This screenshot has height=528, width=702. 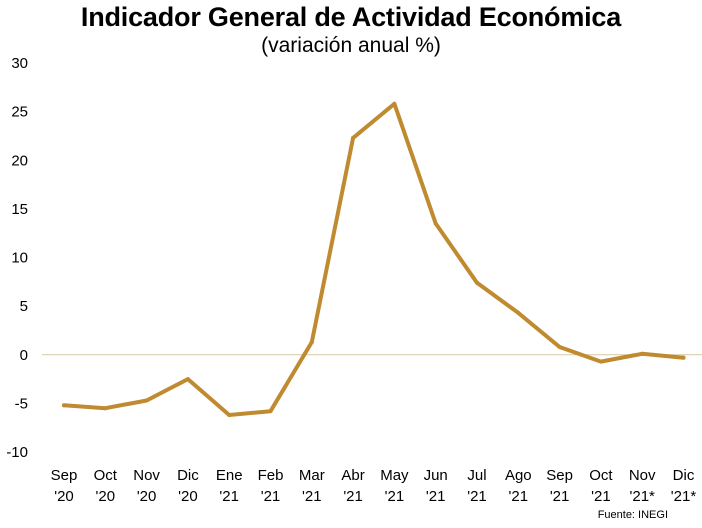 What do you see at coordinates (684, 486) in the screenshot?
I see `x-tick-label: Dic '21*` at bounding box center [684, 486].